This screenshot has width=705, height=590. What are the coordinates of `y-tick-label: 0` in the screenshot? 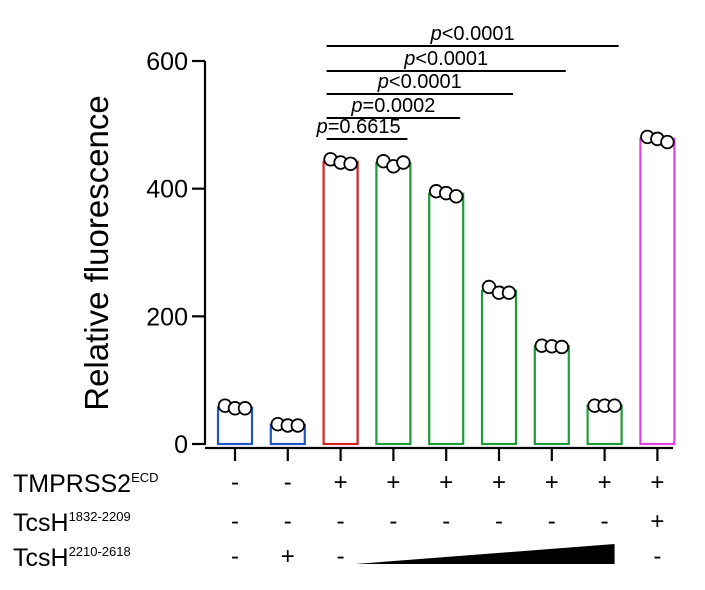 It's located at (181, 445).